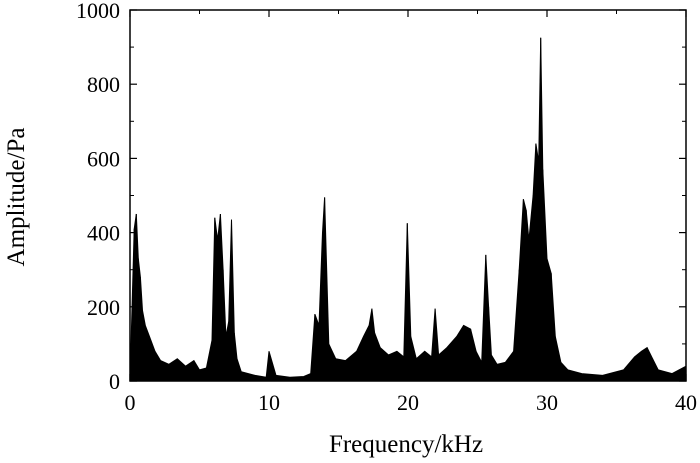  Describe the element at coordinates (686, 402) in the screenshot. I see `x-tick-label: 40` at that location.